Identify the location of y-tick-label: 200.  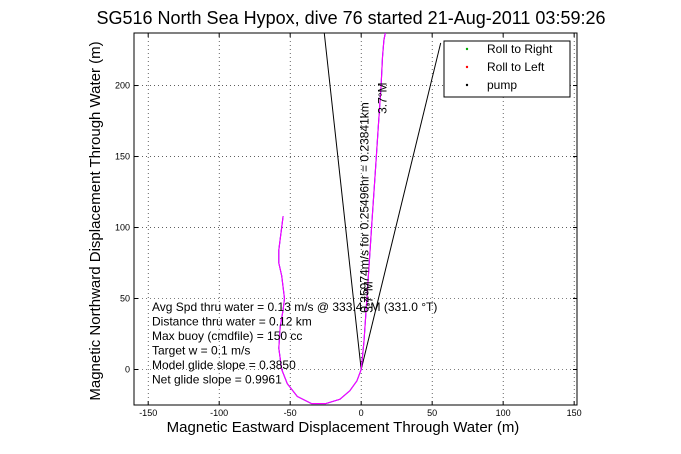
(122, 86).